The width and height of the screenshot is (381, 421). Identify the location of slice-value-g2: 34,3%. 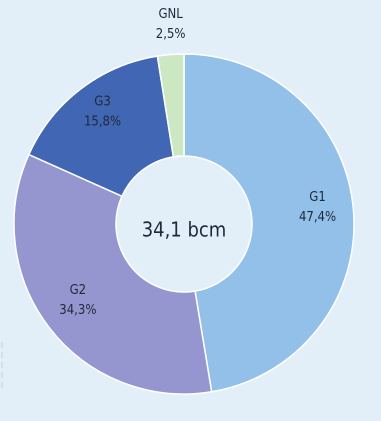
(77, 310).